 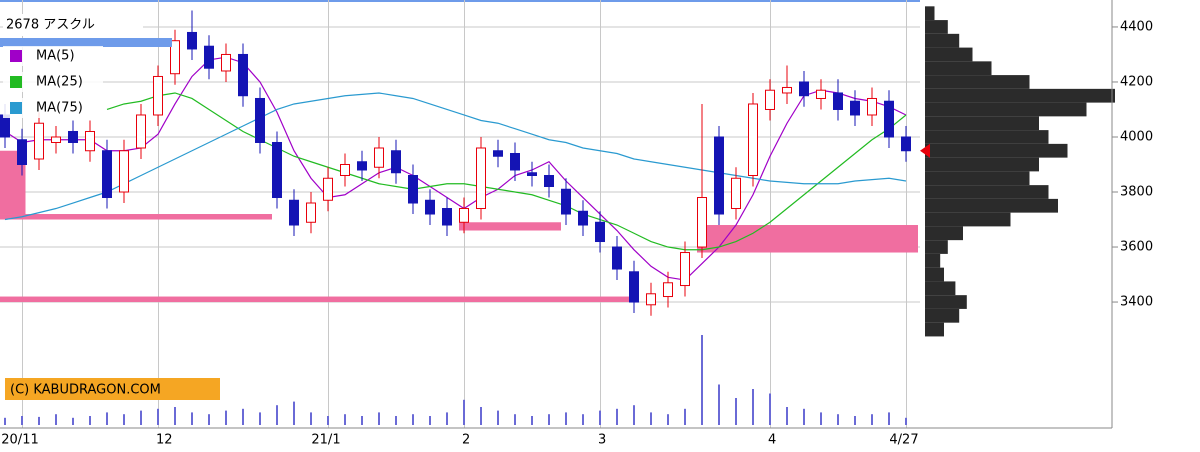 What do you see at coordinates (925, 150) in the screenshot?
I see `last-price-marker` at bounding box center [925, 150].